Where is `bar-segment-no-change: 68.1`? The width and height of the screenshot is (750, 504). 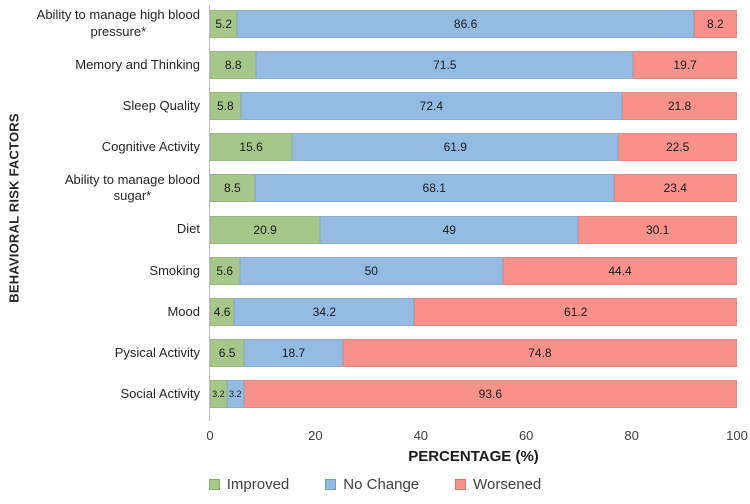
bar-segment-no-change: 68.1 is located at coordinates (434, 188).